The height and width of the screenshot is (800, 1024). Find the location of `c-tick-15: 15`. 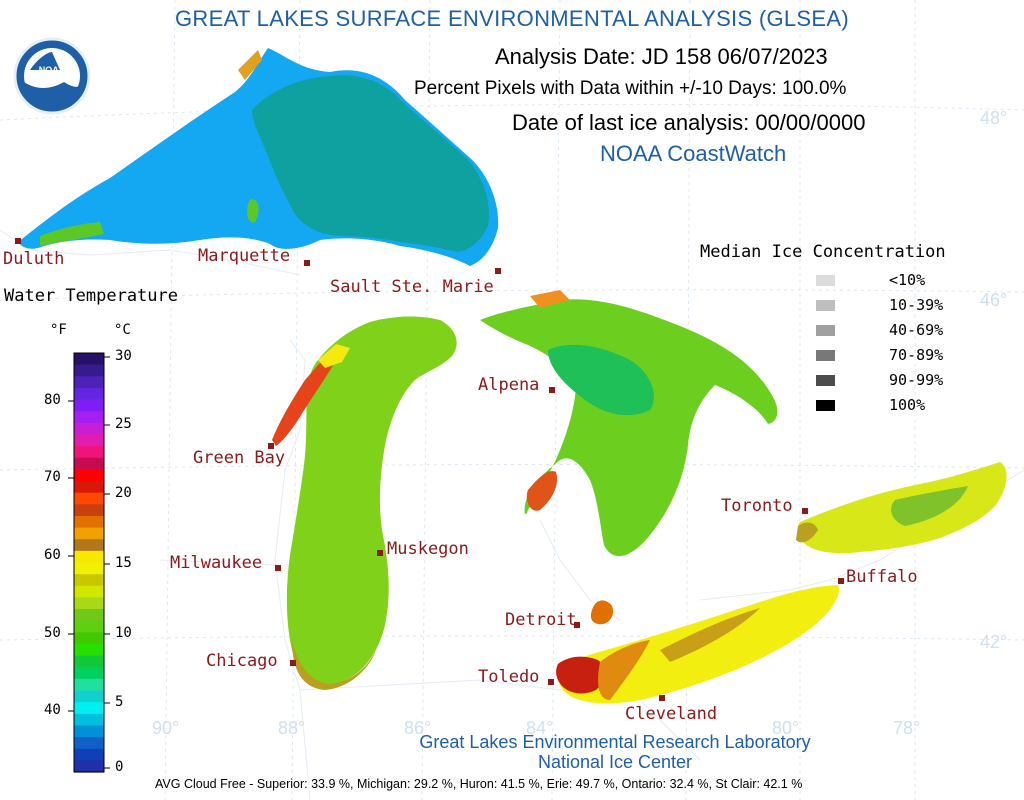

c-tick-15: 15 is located at coordinates (123, 563).